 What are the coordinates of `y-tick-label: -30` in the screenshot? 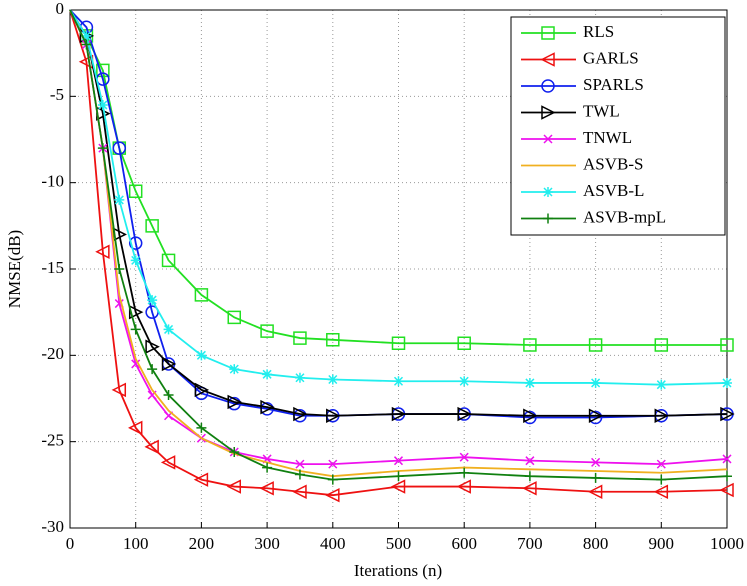 It's located at (52, 526).